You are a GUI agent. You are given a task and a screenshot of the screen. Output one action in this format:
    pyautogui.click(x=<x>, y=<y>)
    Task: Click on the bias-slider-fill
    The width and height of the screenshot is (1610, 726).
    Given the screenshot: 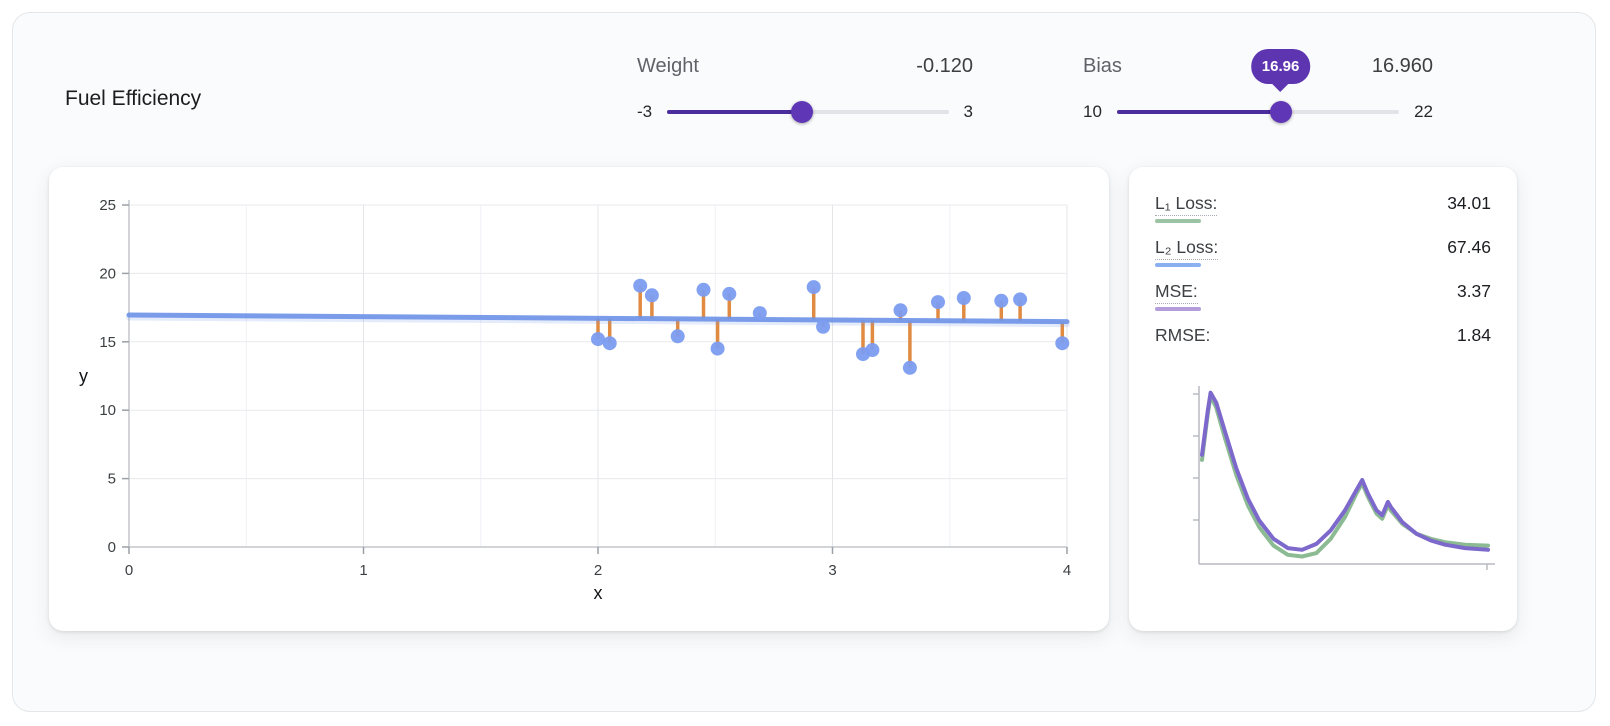 What is the action you would take?
    pyautogui.click(x=1198, y=112)
    